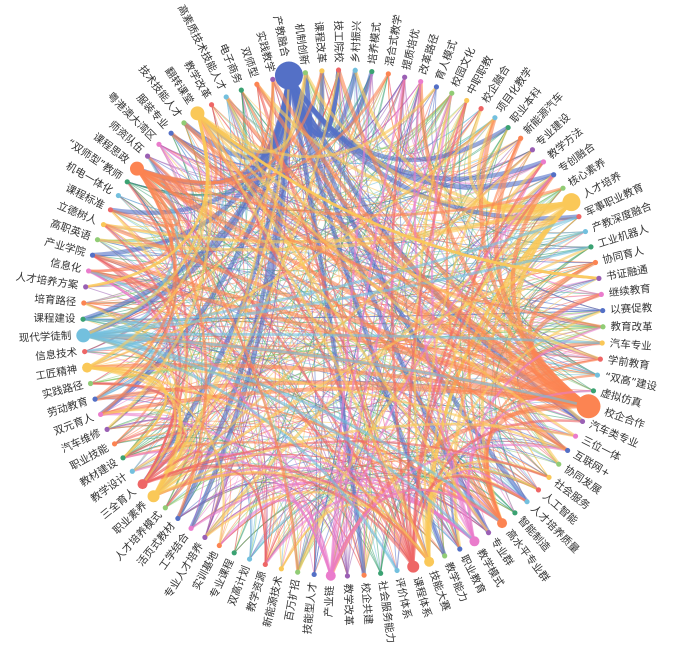 The height and width of the screenshot is (671, 700). Describe the element at coordinates (387, 612) in the screenshot. I see `node-label: 社会服务能力` at that location.